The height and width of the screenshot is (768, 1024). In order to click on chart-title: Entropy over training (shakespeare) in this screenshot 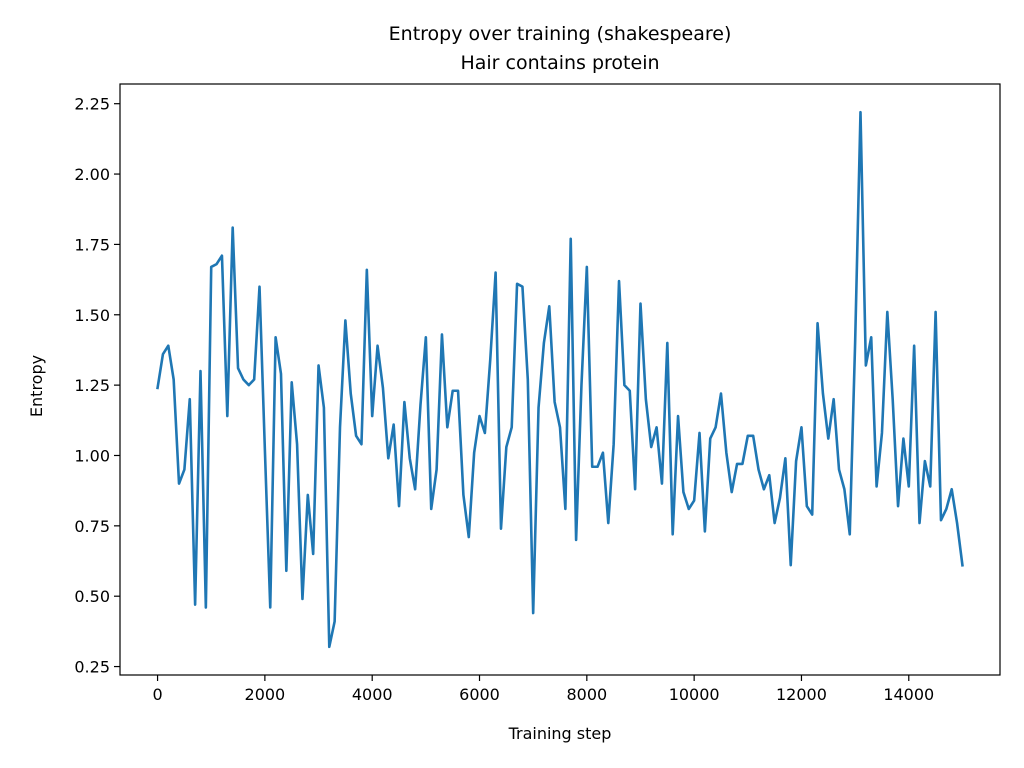, I will do `click(560, 34)`.